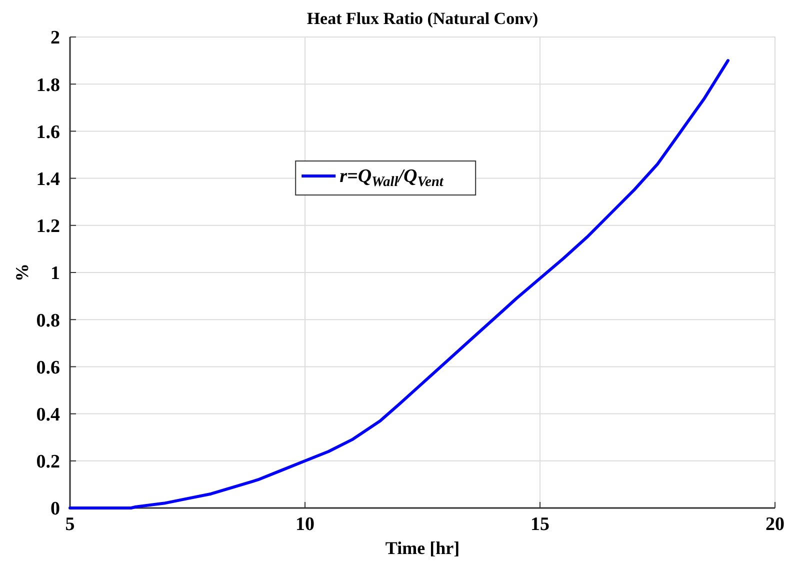  Describe the element at coordinates (48, 85) in the screenshot. I see `y-tick-label: 1.8` at that location.